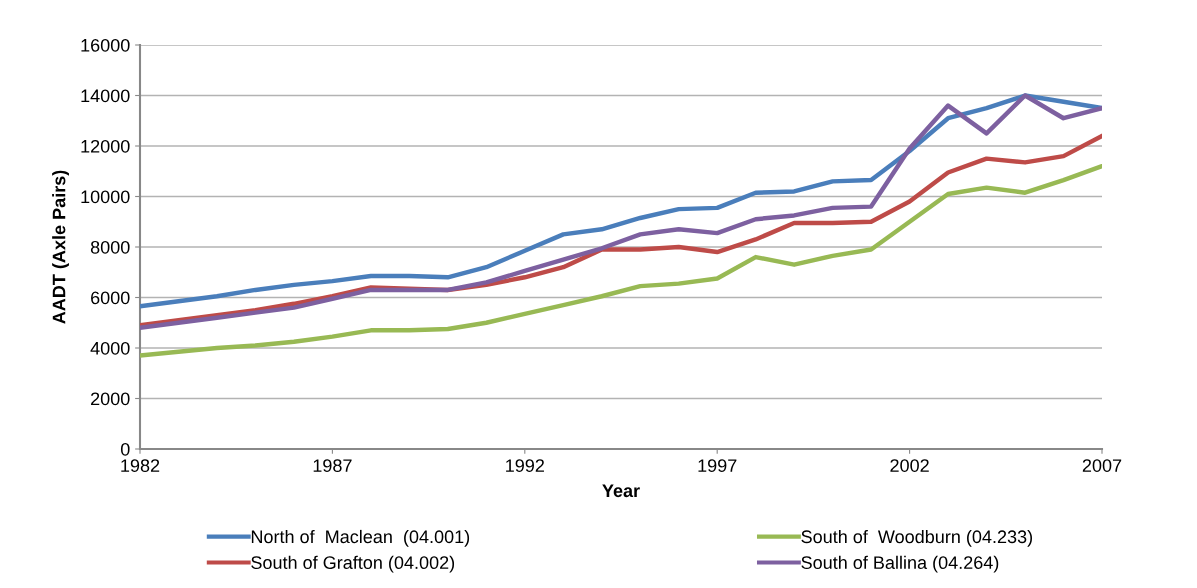  Describe the element at coordinates (110, 298) in the screenshot. I see `y-tick-label: 6000` at that location.